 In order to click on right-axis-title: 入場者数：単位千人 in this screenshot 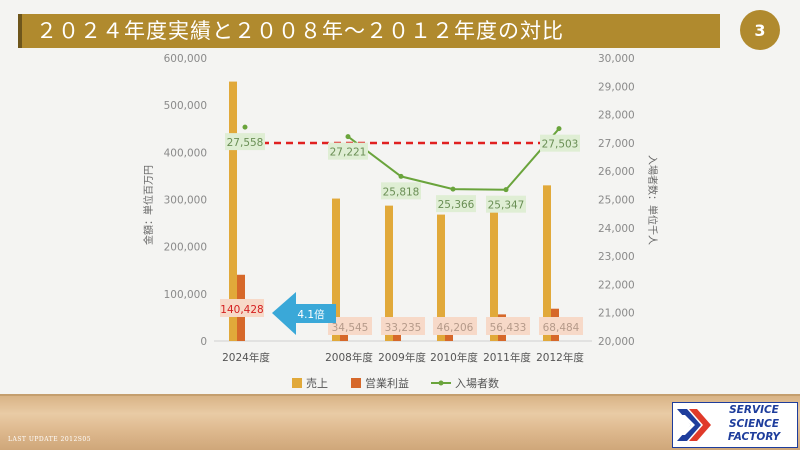, I will do `click(652, 200)`.